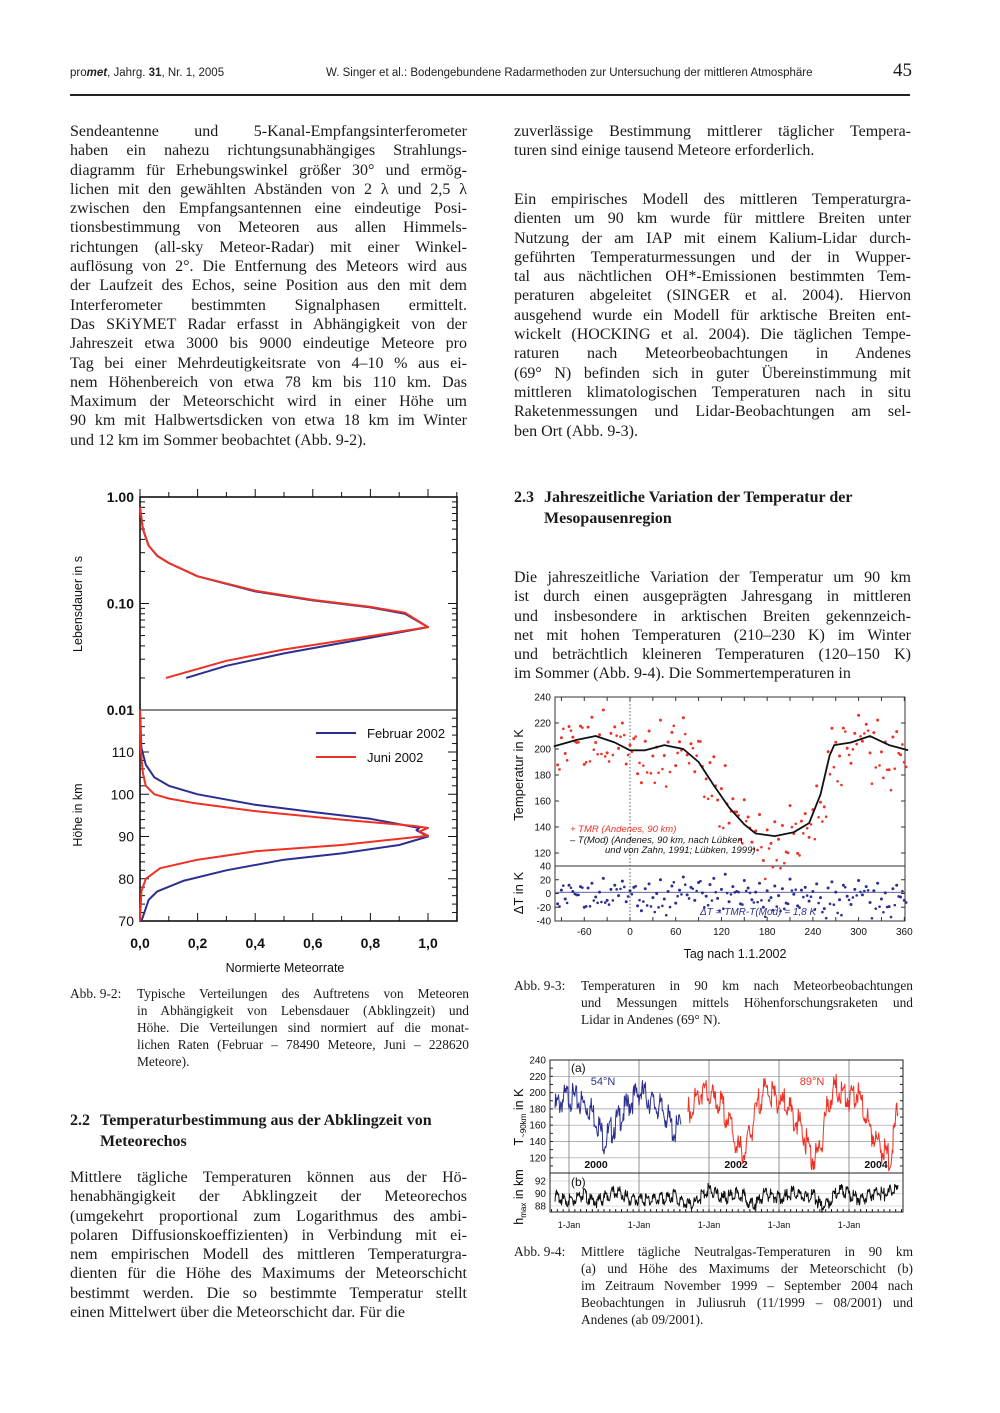 Image resolution: width=1000 pixels, height=1413 pixels. I want to click on y-axis-title-main: T, so click(519, 1141).